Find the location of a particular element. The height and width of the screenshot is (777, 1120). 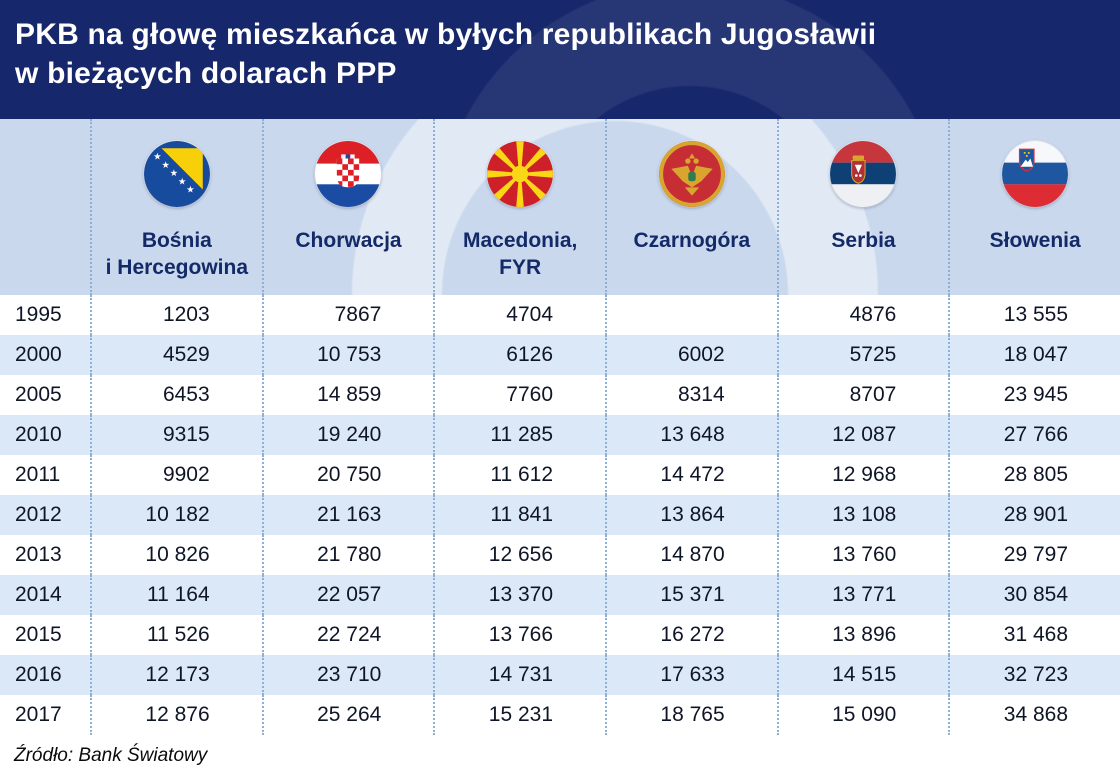

year-cell: 2010 is located at coordinates (38, 434).